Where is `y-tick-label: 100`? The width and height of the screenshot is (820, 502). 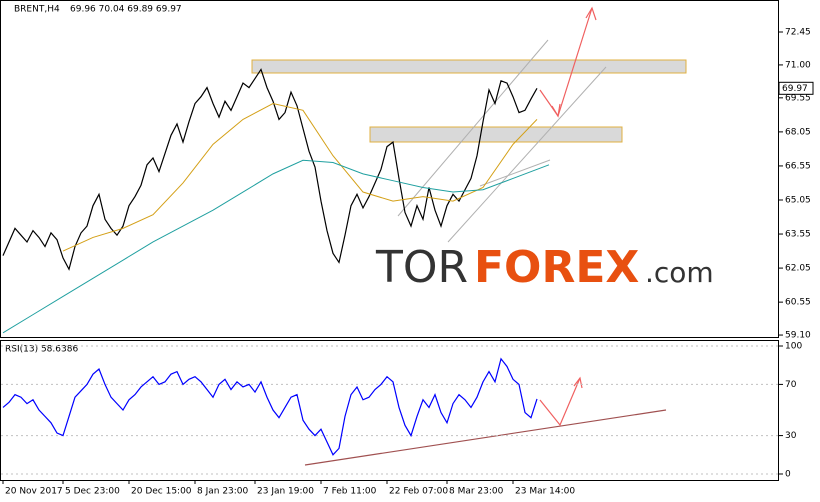 y-tick-label: 100 is located at coordinates (793, 347).